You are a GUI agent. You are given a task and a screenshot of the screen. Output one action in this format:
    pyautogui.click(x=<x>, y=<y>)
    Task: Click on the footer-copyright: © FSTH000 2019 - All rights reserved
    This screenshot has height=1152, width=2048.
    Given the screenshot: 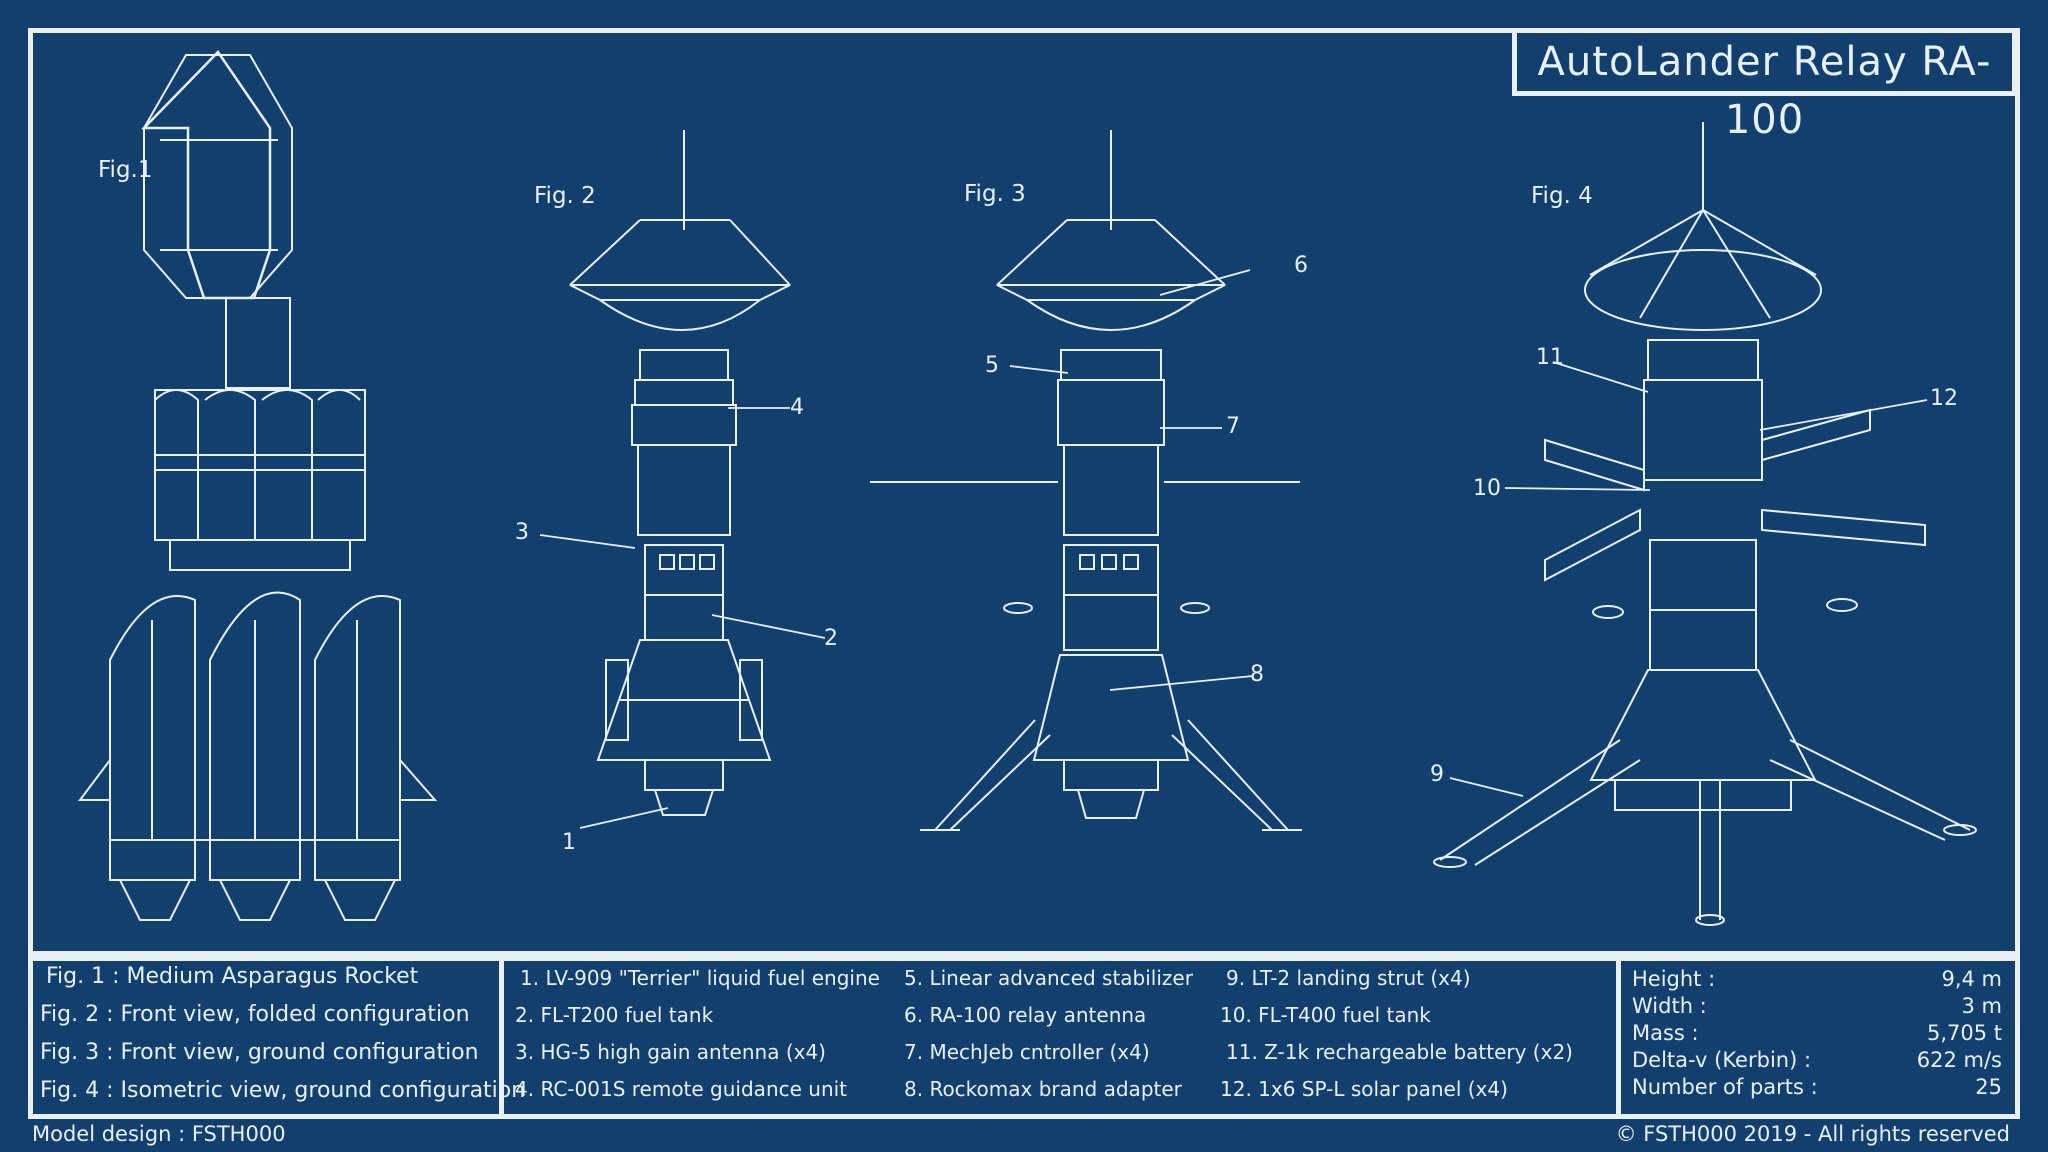 What is the action you would take?
    pyautogui.click(x=1812, y=1134)
    